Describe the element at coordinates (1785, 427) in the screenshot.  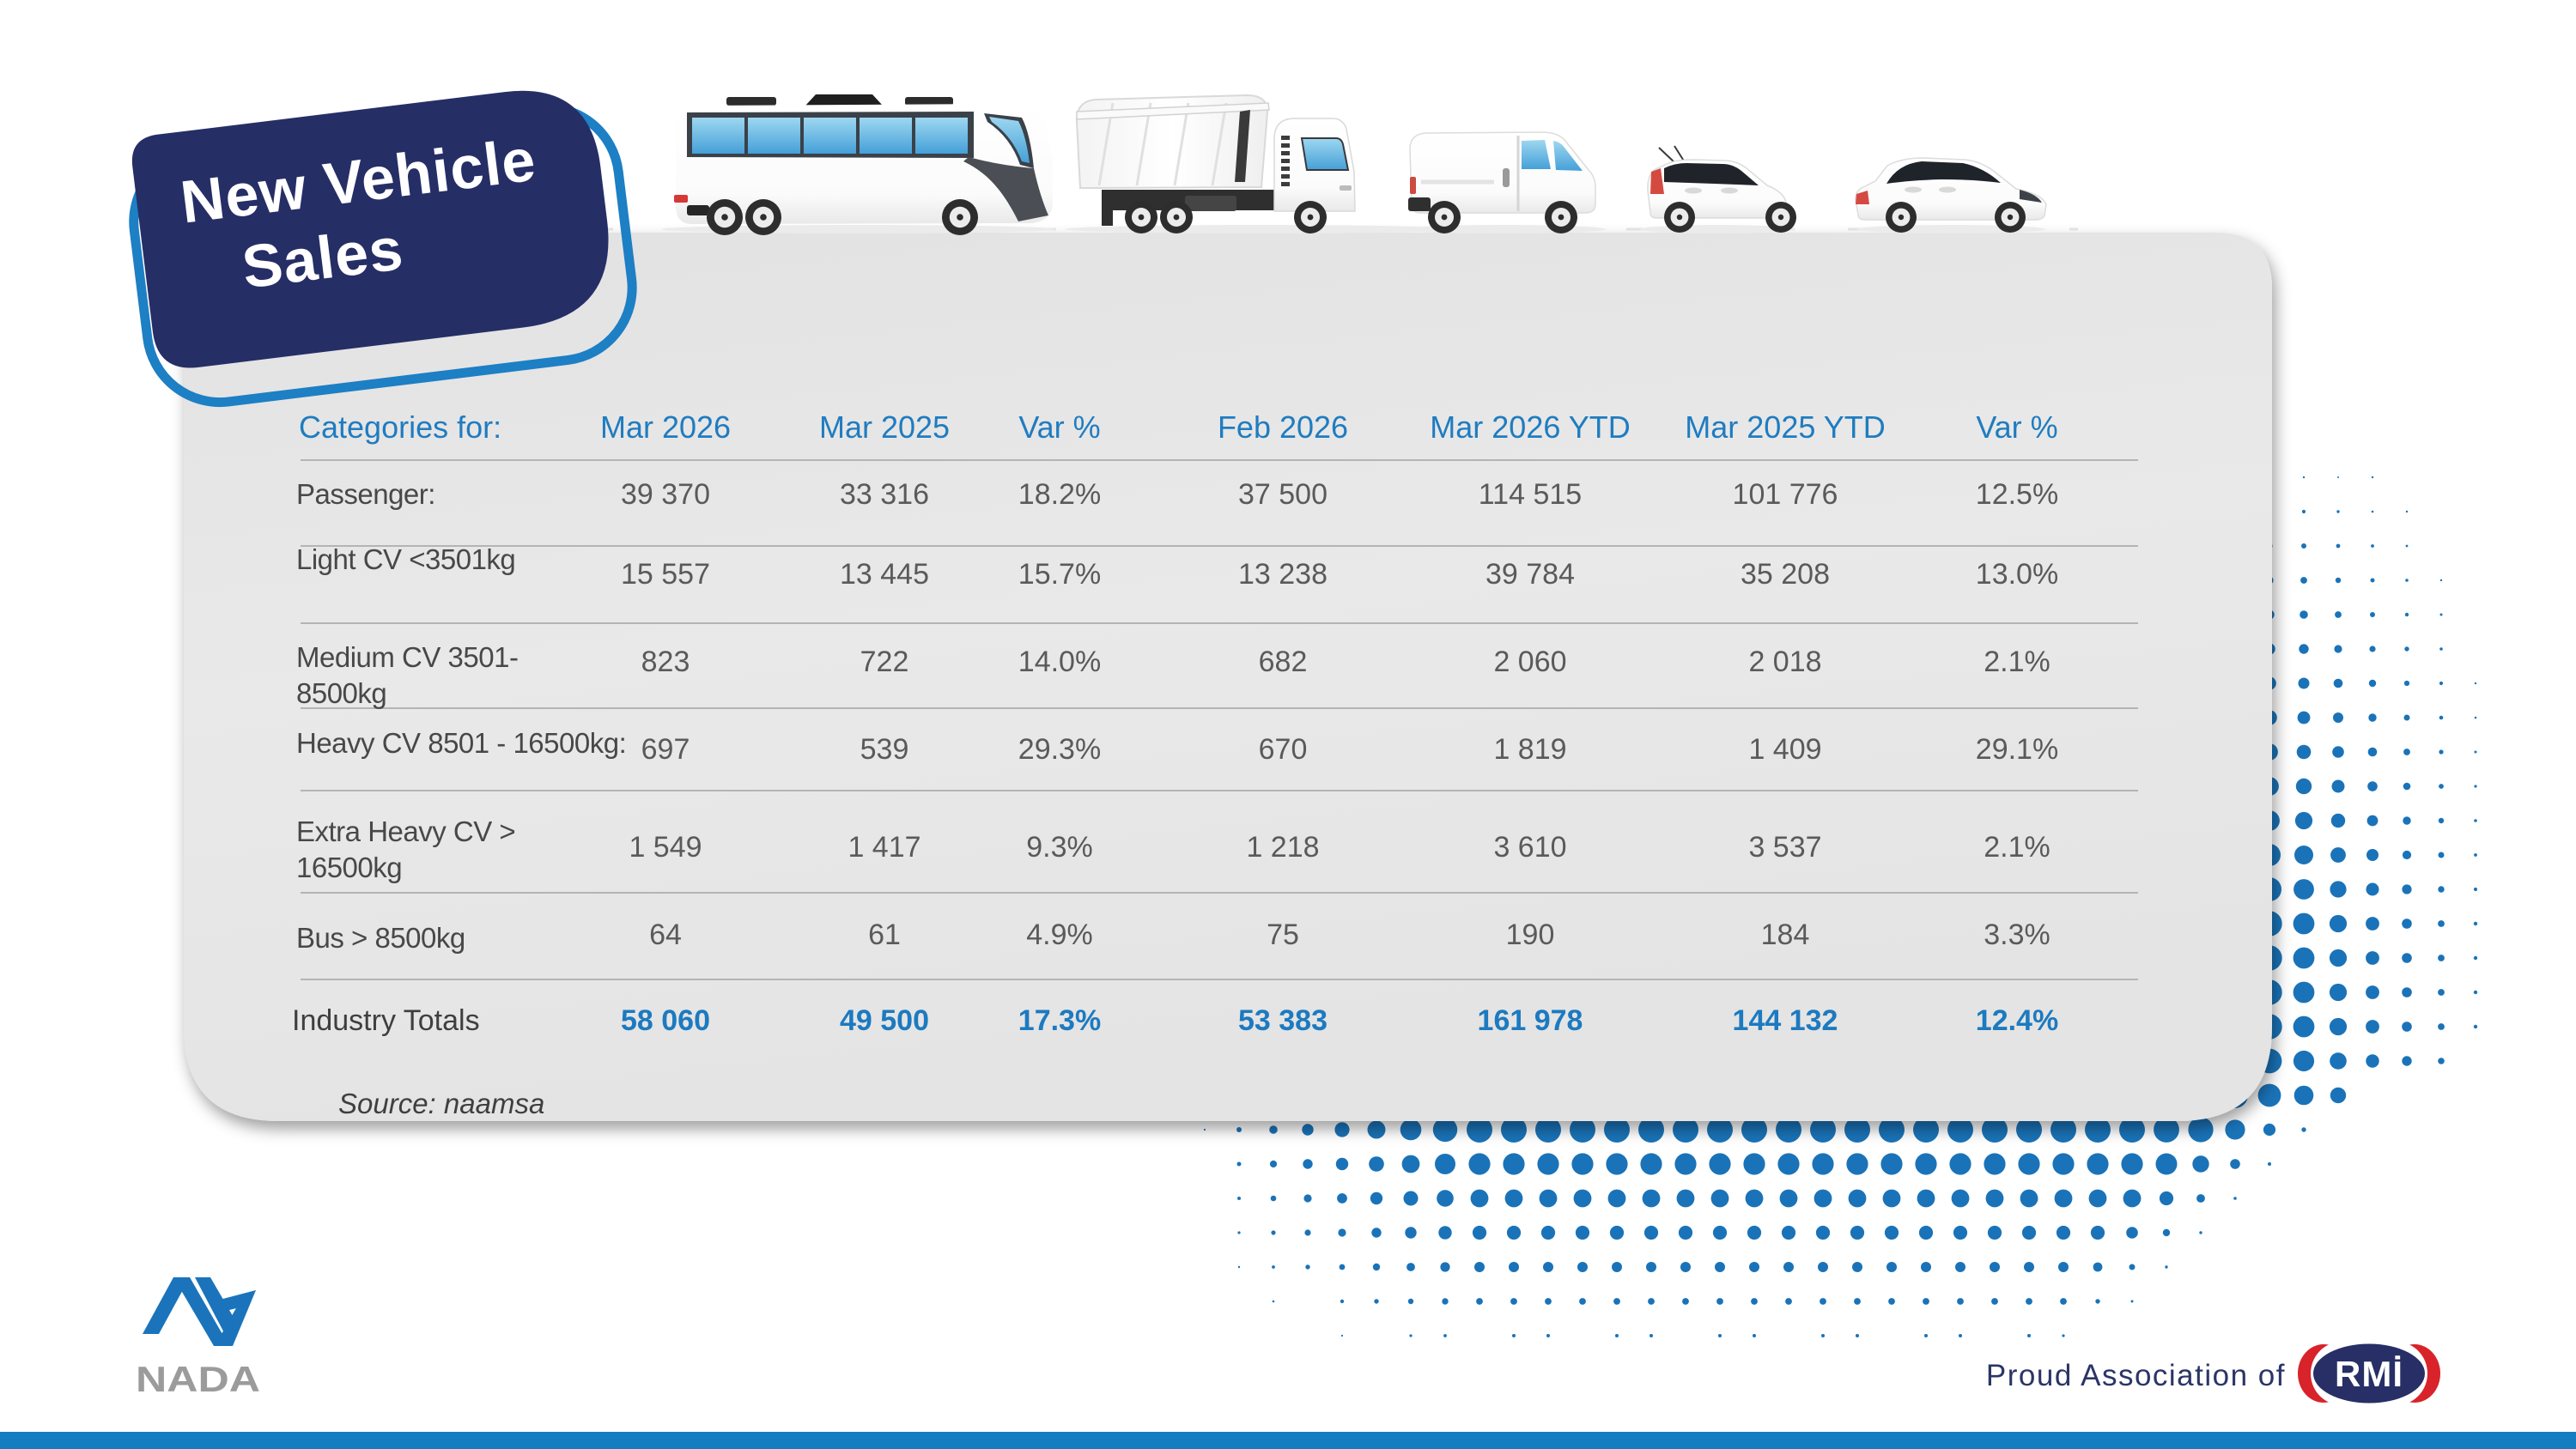
I see `svg-text: Mar 2025 YTD` at that location.